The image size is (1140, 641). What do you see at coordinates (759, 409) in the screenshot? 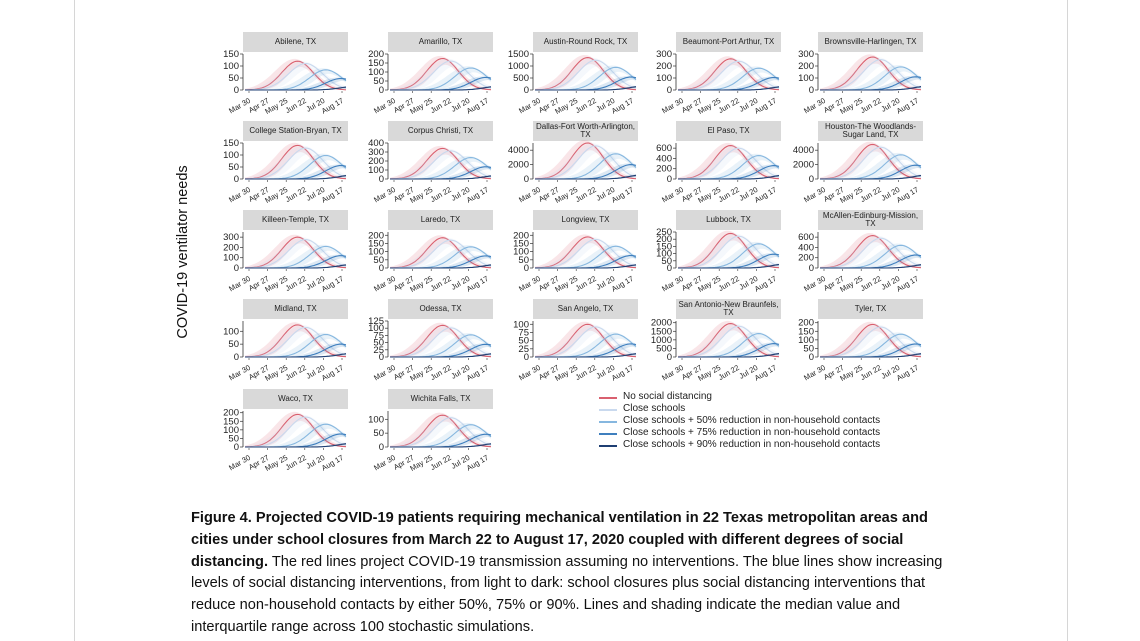
I see `legend-item: Close schools` at bounding box center [759, 409].